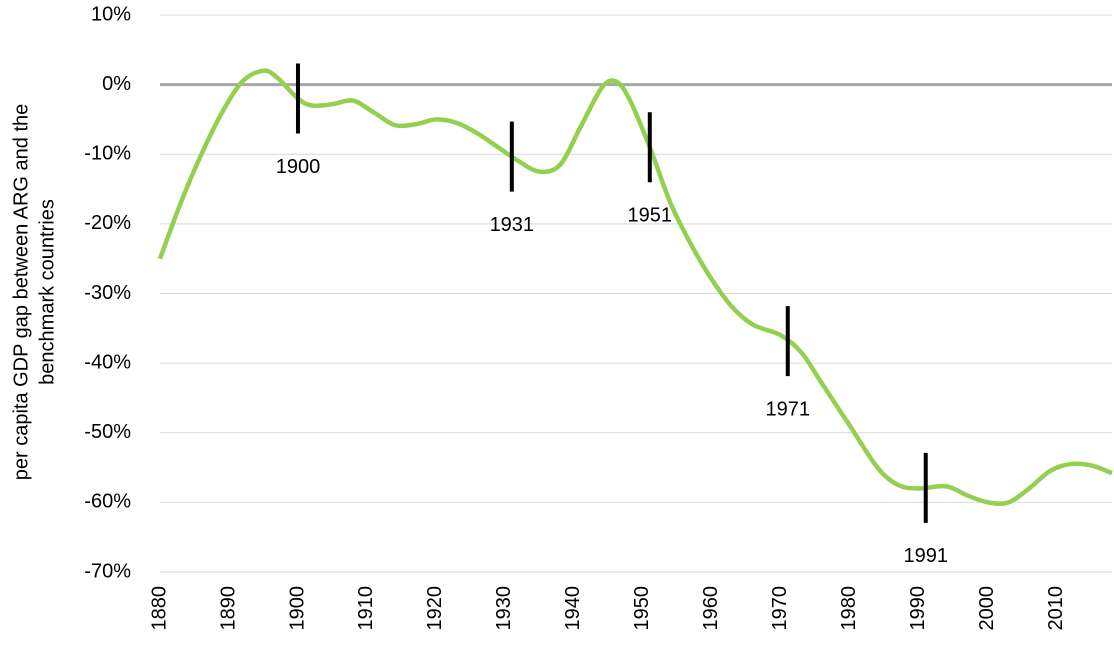 Image resolution: width=1114 pixels, height=649 pixels. What do you see at coordinates (711, 608) in the screenshot?
I see `x-tick-label: 1960` at bounding box center [711, 608].